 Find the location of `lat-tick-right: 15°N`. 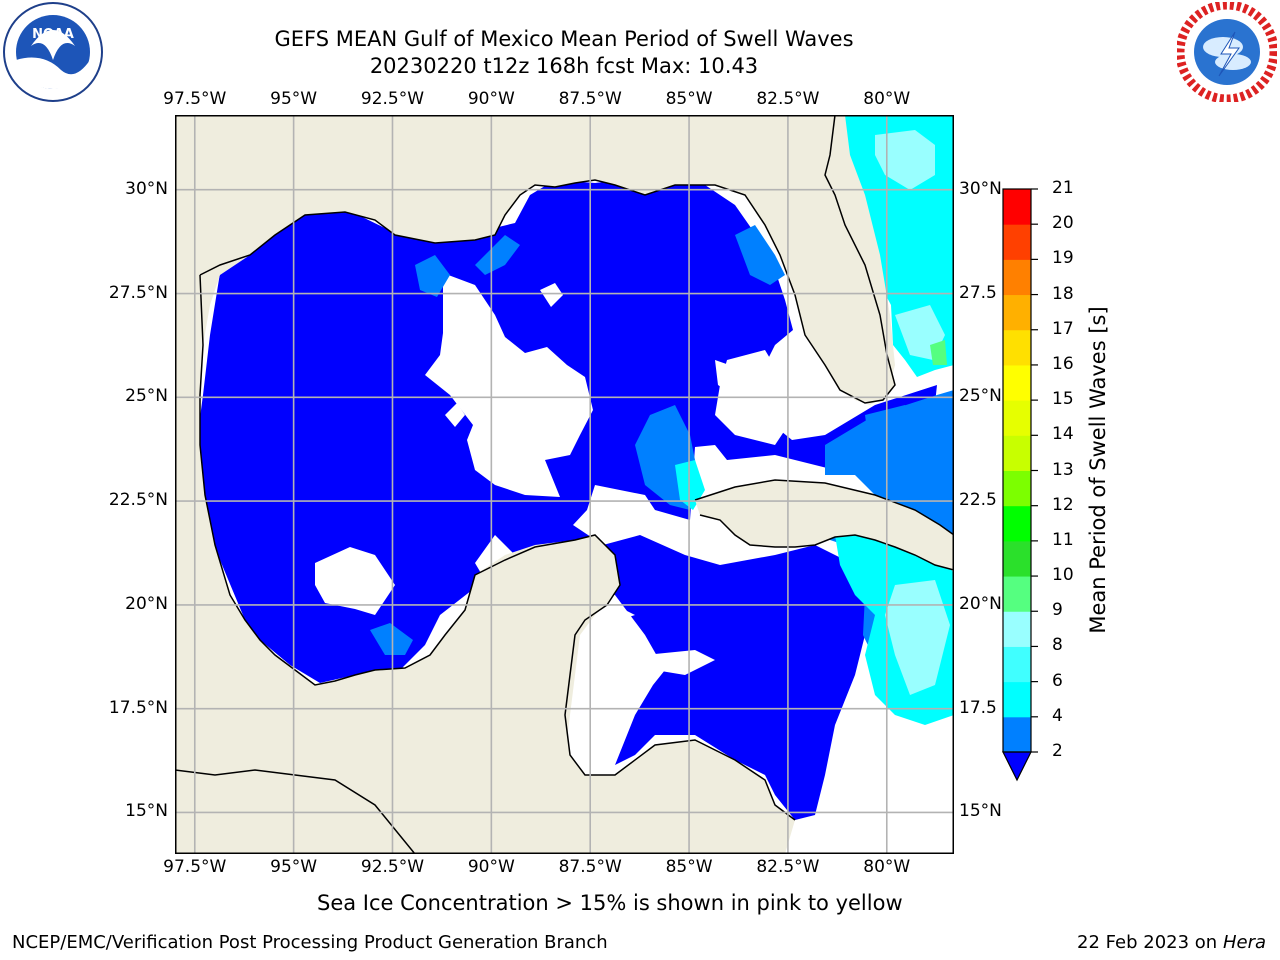

lat-tick-right: 15°N is located at coordinates (980, 811).